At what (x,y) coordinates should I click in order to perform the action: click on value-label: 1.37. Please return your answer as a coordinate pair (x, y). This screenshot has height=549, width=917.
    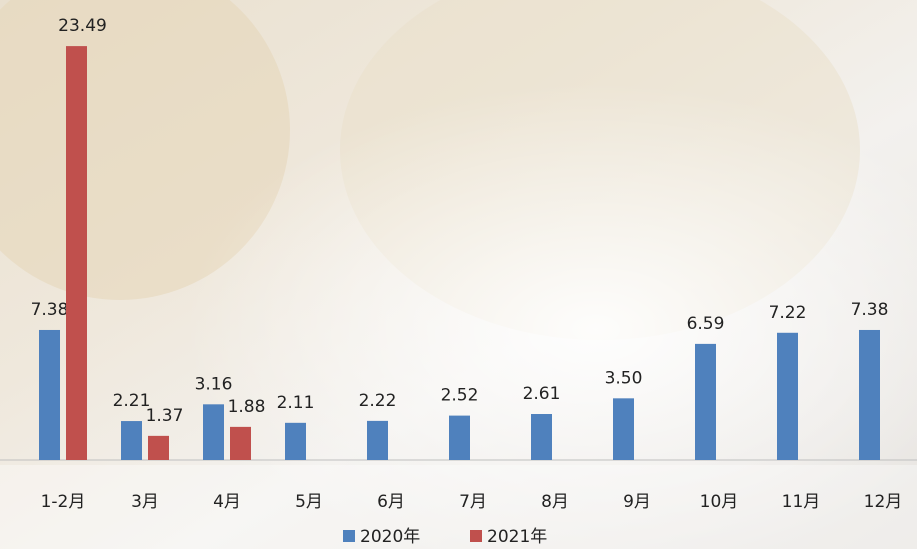
    Looking at the image, I should click on (165, 416).